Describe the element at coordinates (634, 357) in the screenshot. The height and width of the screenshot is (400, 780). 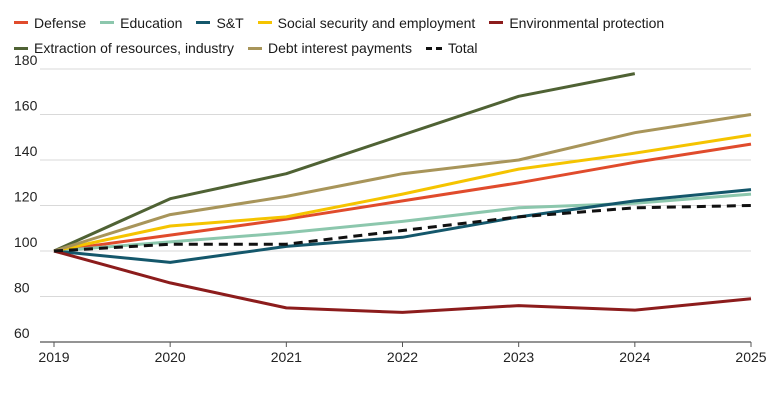
I see `x-tick-label: 2024` at that location.